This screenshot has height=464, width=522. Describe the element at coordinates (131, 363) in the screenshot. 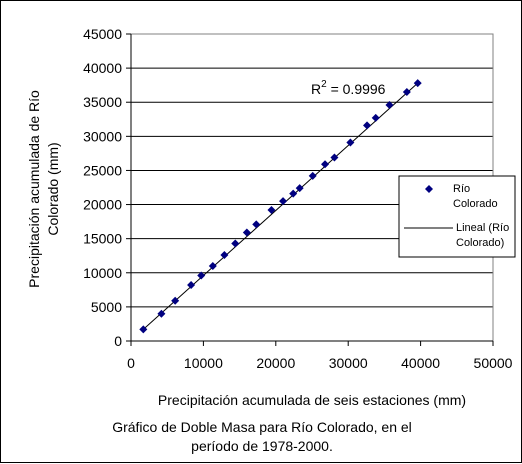

I see `x-tick-label: 0` at that location.